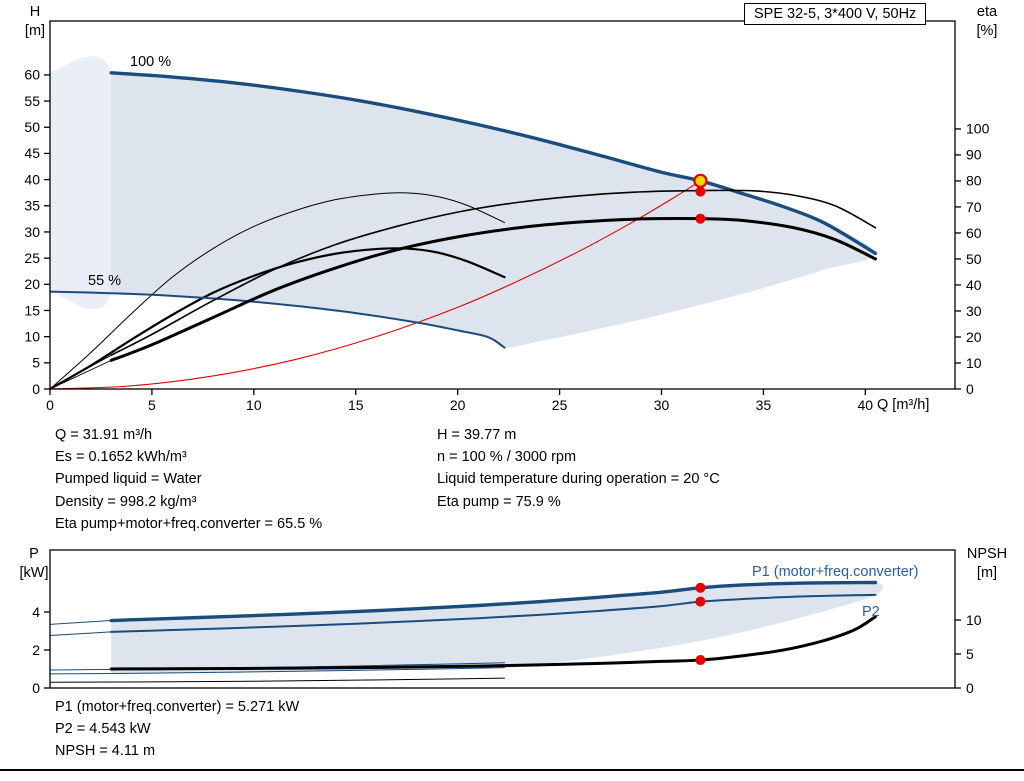 The height and width of the screenshot is (781, 1024). I want to click on annotation-head: H = 39.77 m, so click(477, 435).